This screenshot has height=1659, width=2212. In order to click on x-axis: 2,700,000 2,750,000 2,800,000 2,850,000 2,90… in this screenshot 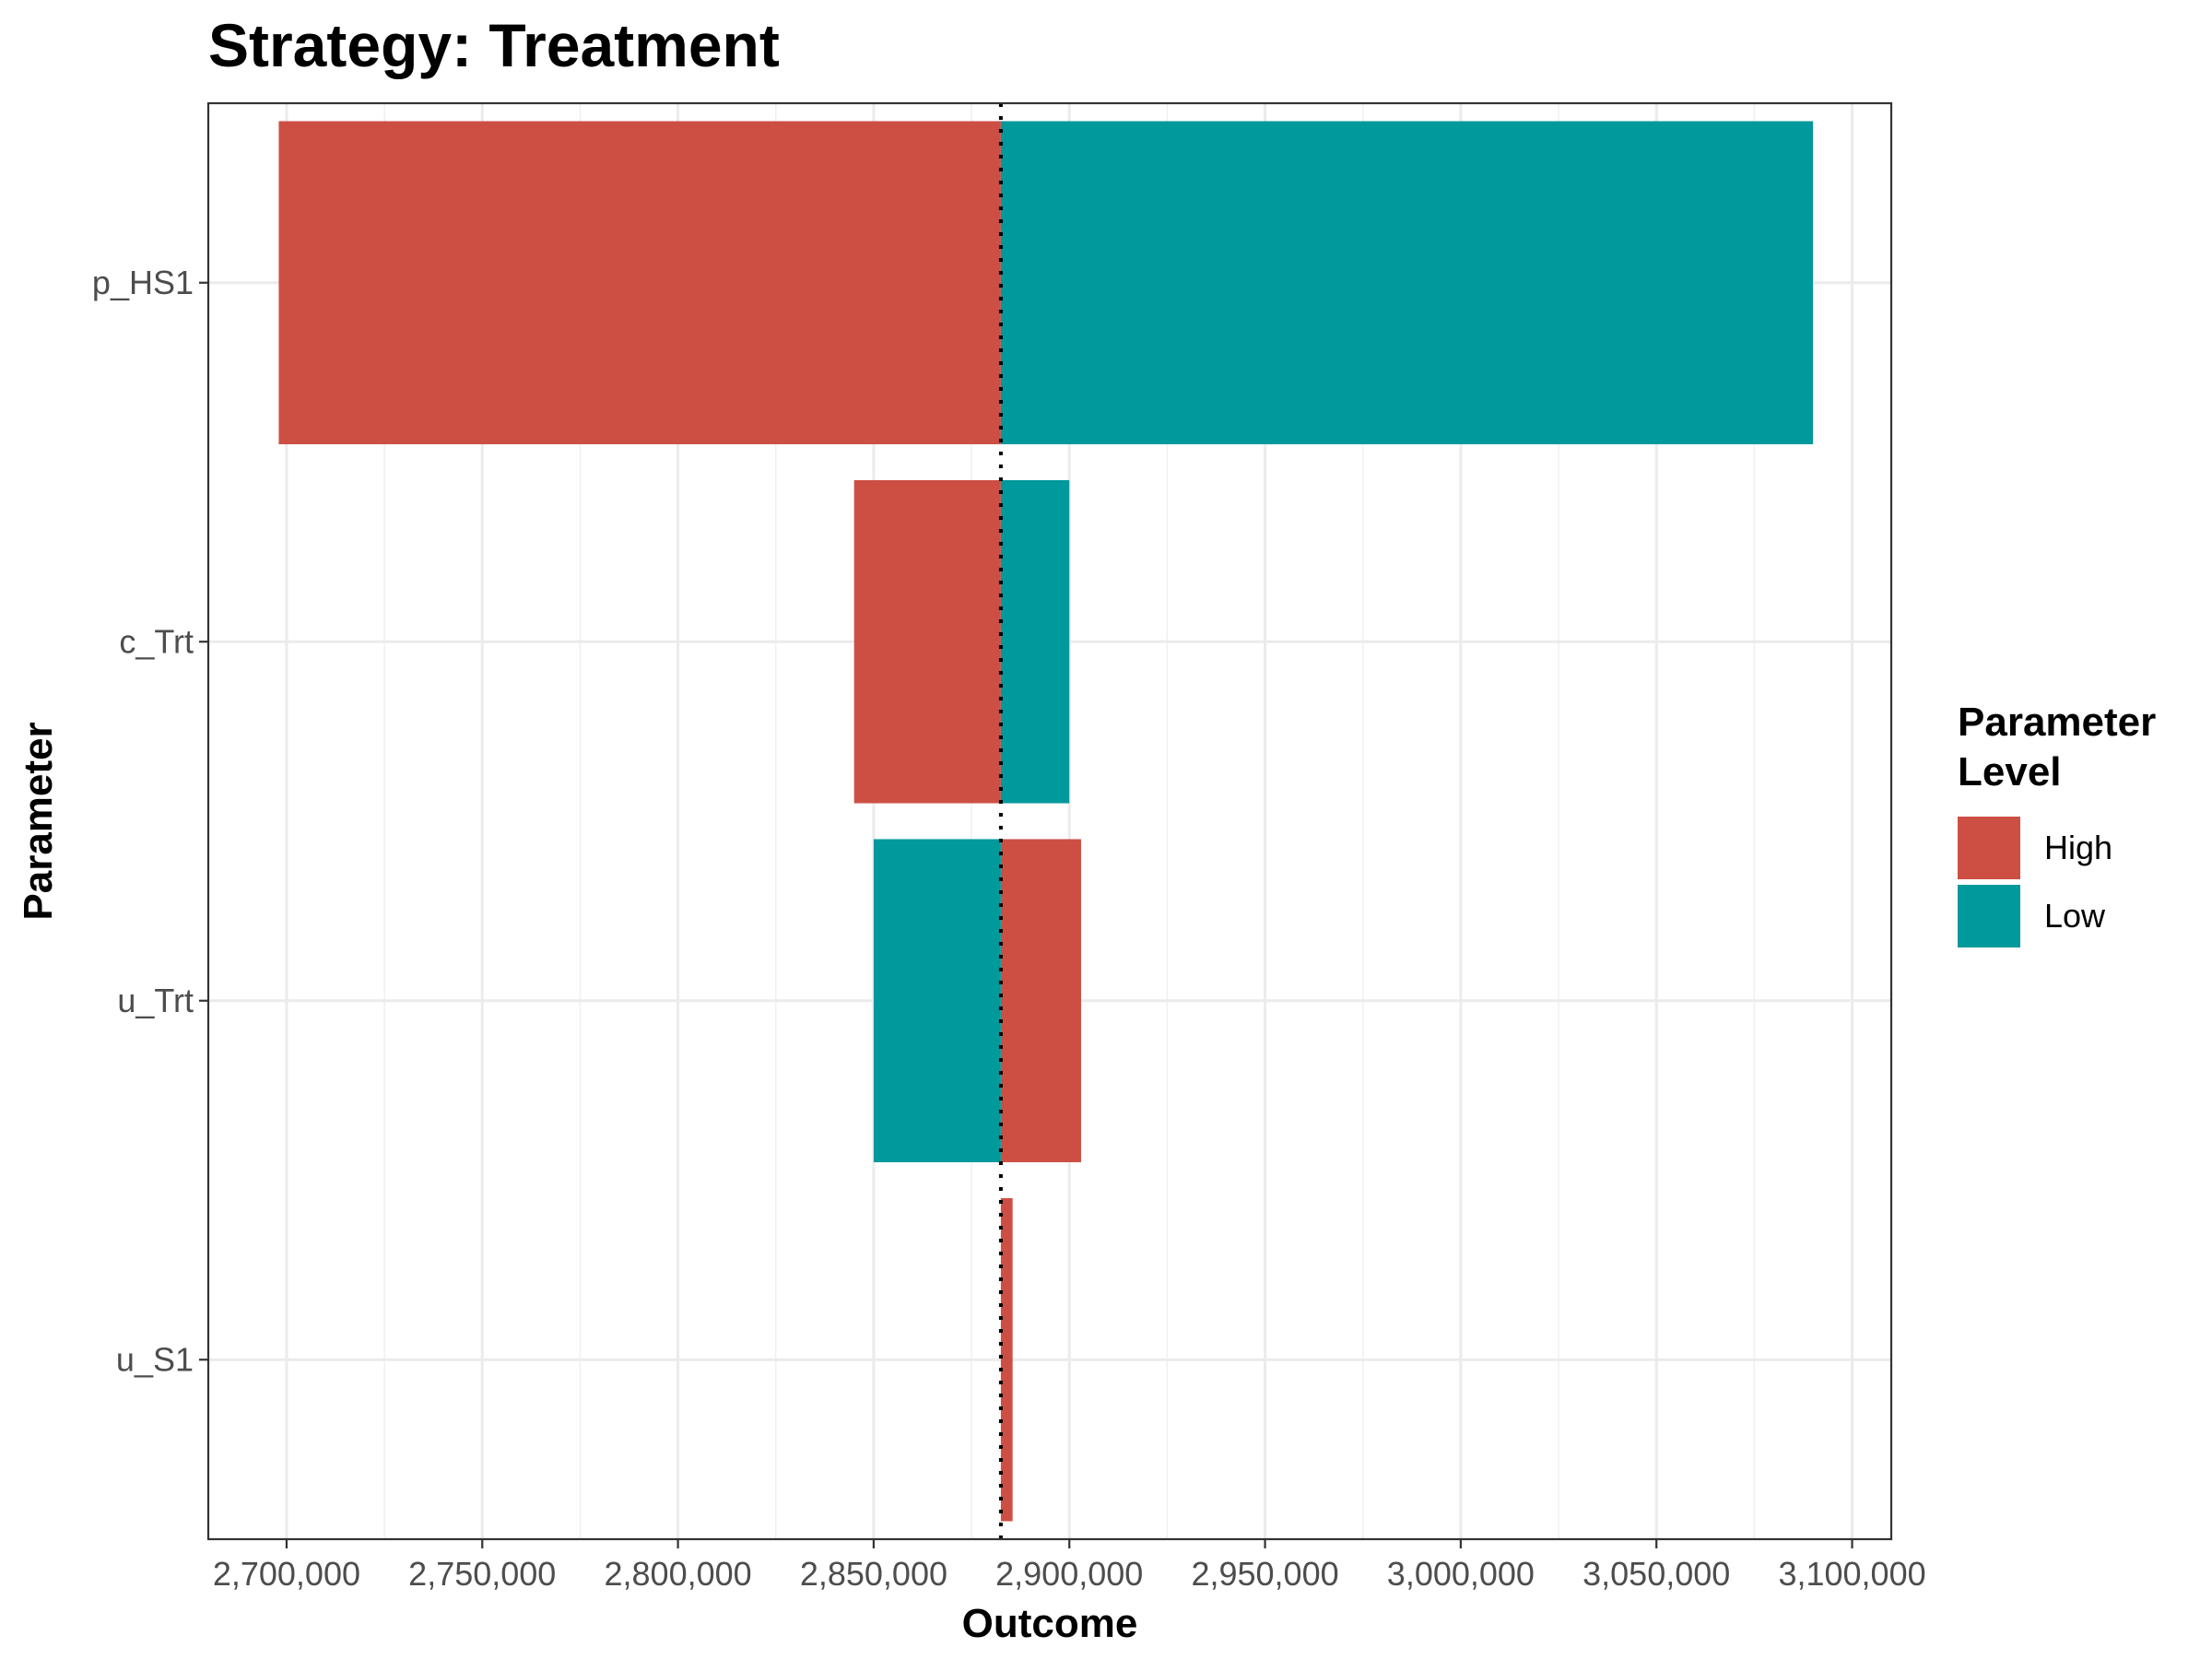, I will do `click(1069, 1566)`.